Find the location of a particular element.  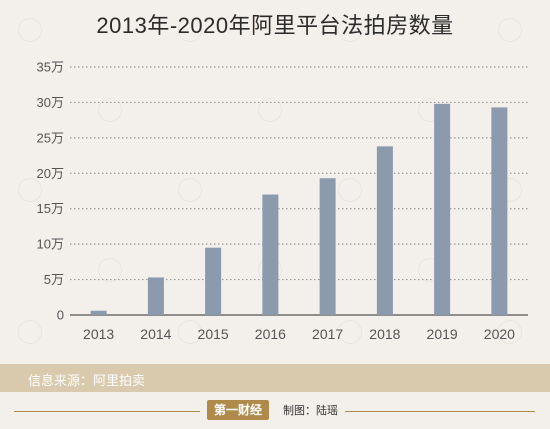

bar-2013 is located at coordinates (98, 312).